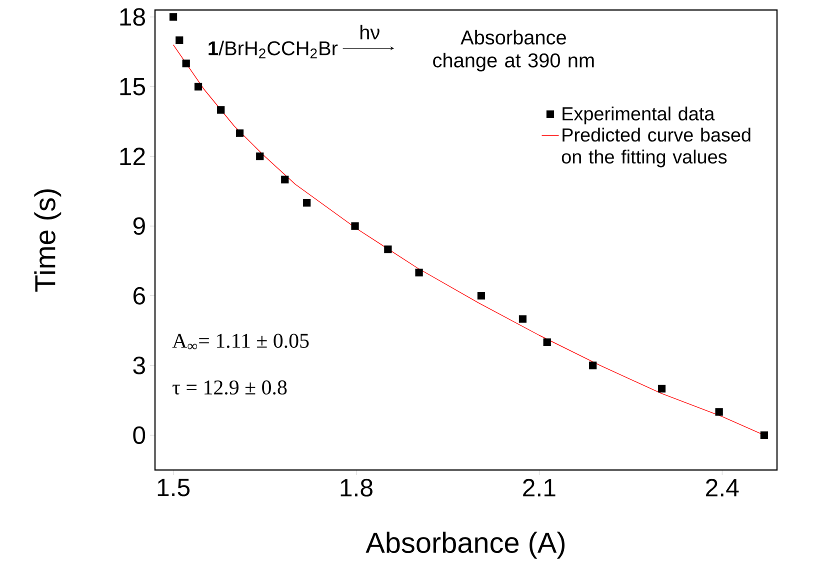  What do you see at coordinates (656, 148) in the screenshot?
I see `legend-label: Predicted curve based on the fitting values` at bounding box center [656, 148].